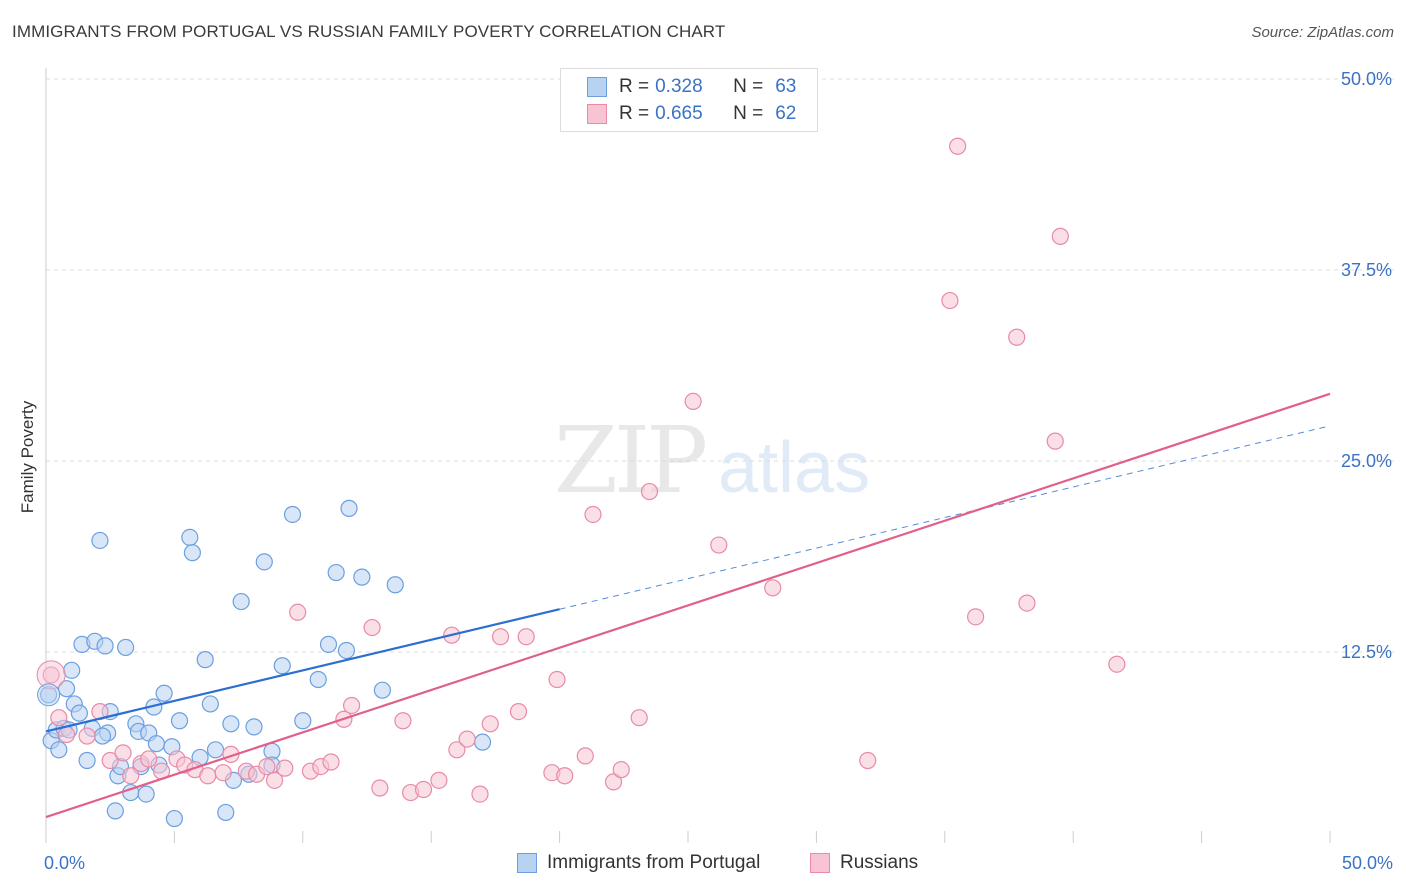  What do you see at coordinates (629, 460) in the screenshot?
I see `watermark-zip: ZIP` at bounding box center [629, 460].